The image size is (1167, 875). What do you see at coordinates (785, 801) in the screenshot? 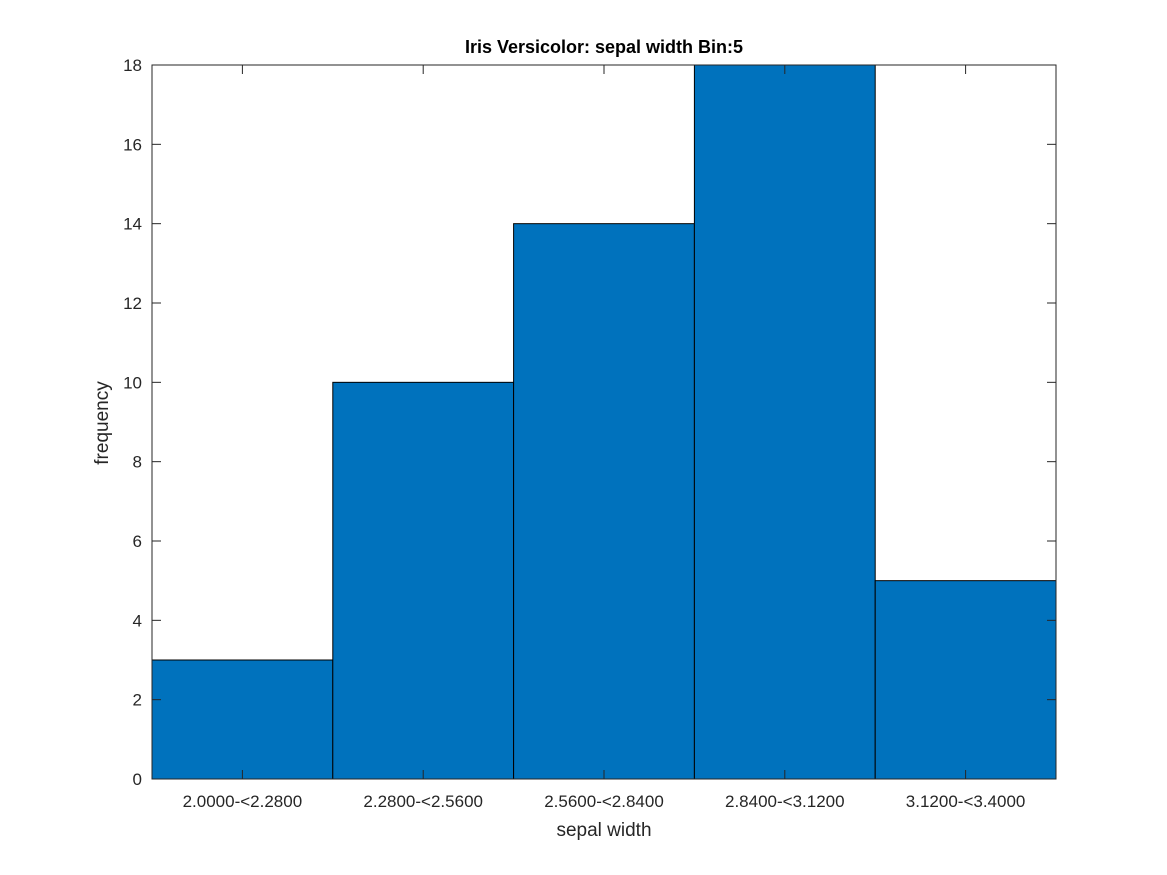
I see `x-tick-label: 2.8400-<3.1200` at bounding box center [785, 801].